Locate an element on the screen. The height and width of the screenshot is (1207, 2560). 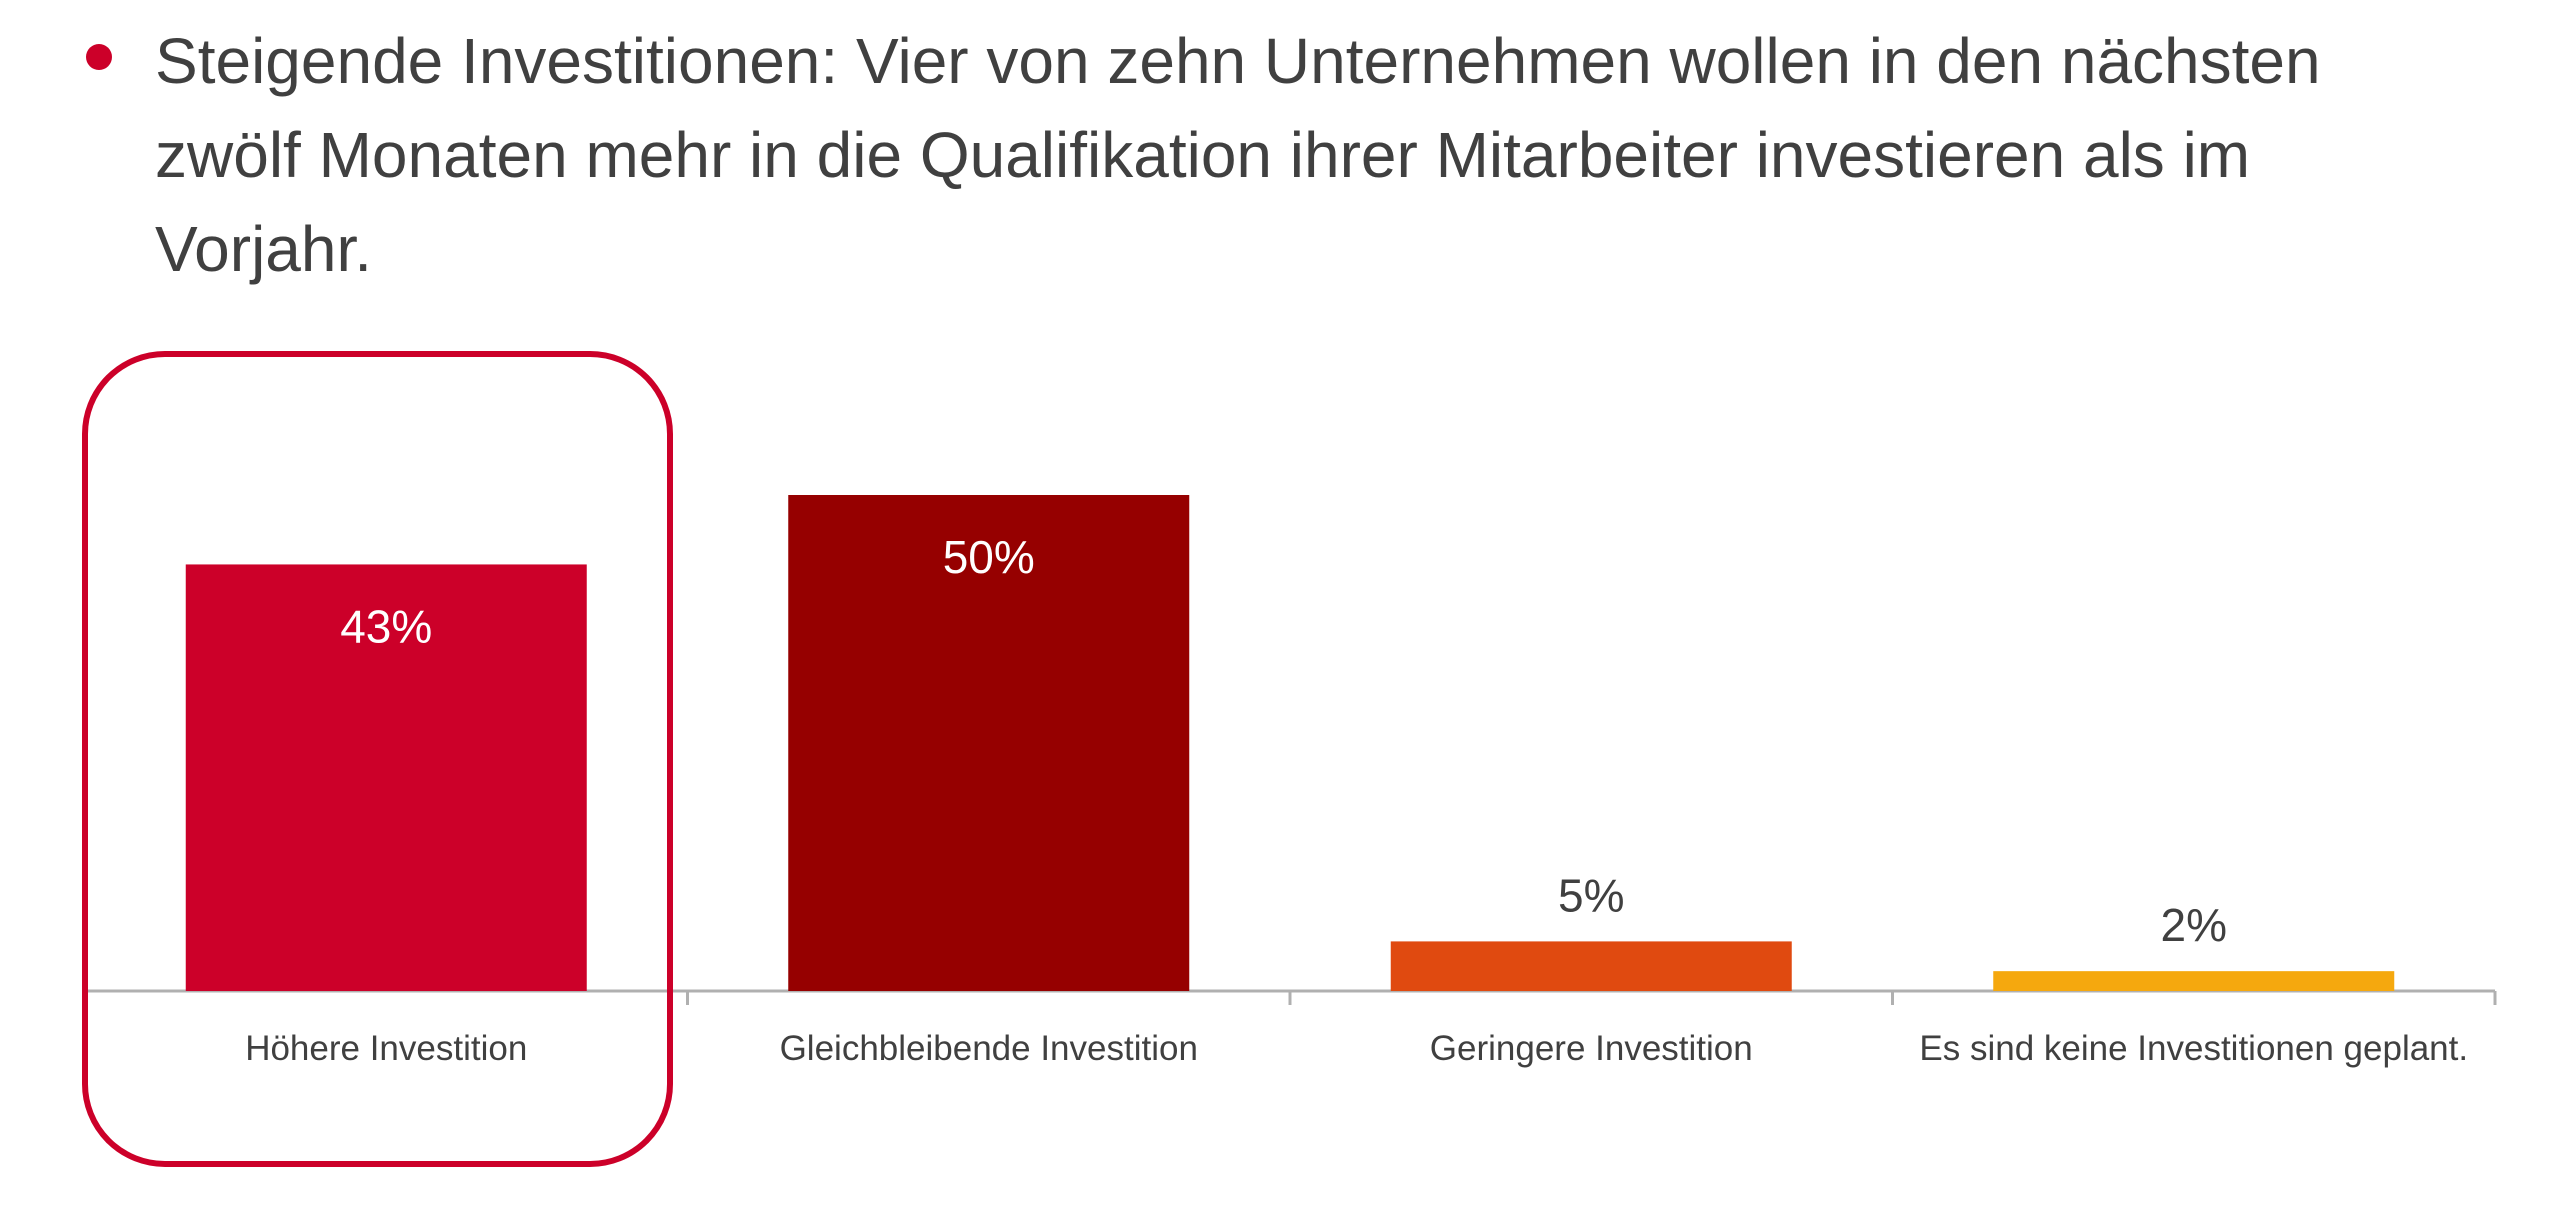
category-label: Gleichbleibende Investition is located at coordinates (989, 1048).